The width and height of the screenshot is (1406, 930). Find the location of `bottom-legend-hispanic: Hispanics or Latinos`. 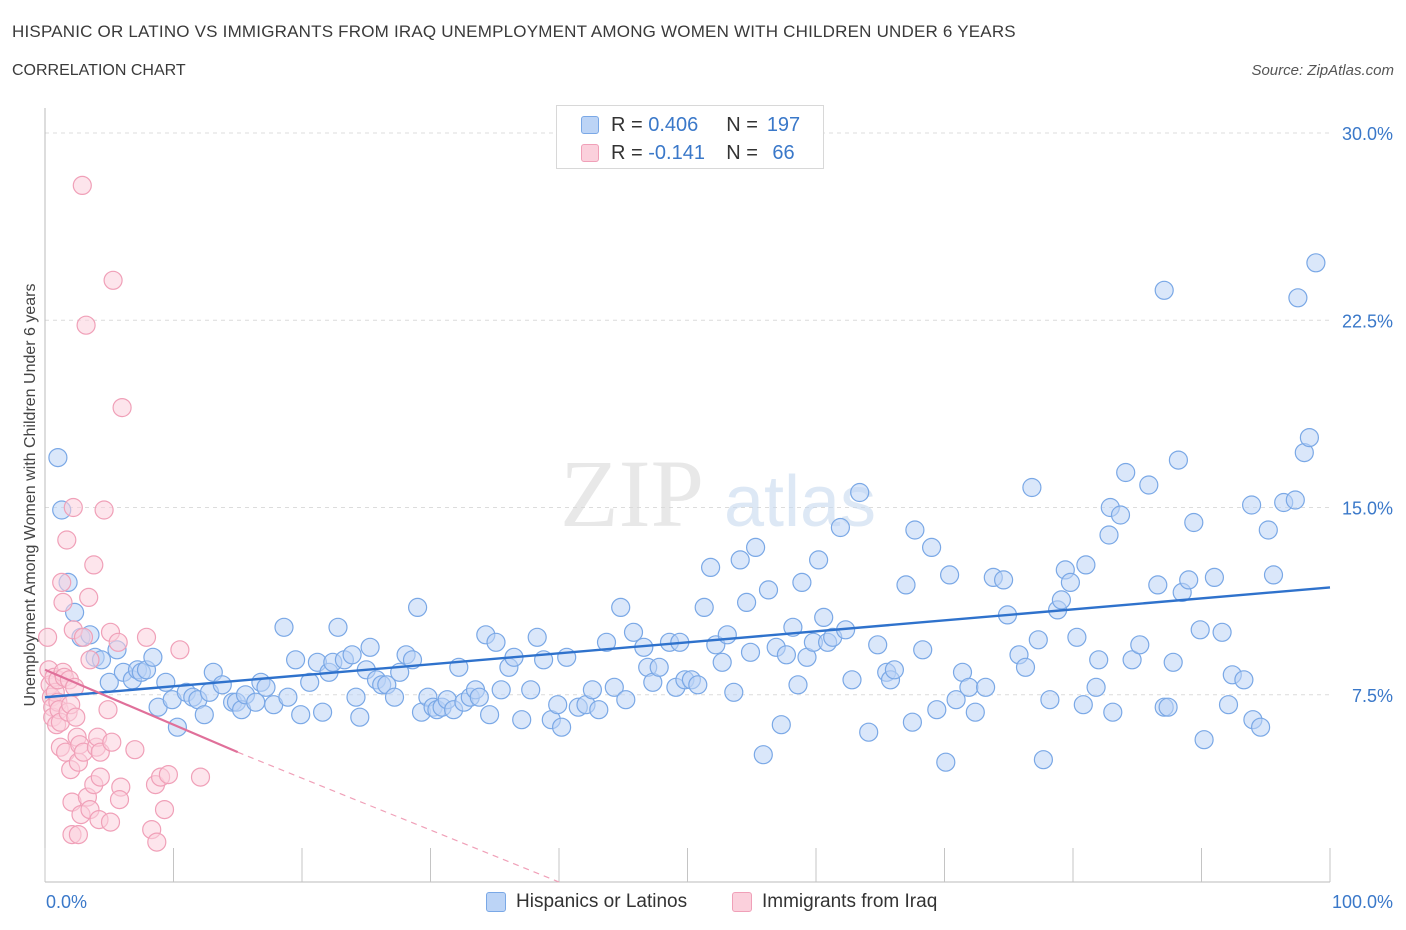

bottom-legend-hispanic: Hispanics or Latinos is located at coordinates (586, 902).